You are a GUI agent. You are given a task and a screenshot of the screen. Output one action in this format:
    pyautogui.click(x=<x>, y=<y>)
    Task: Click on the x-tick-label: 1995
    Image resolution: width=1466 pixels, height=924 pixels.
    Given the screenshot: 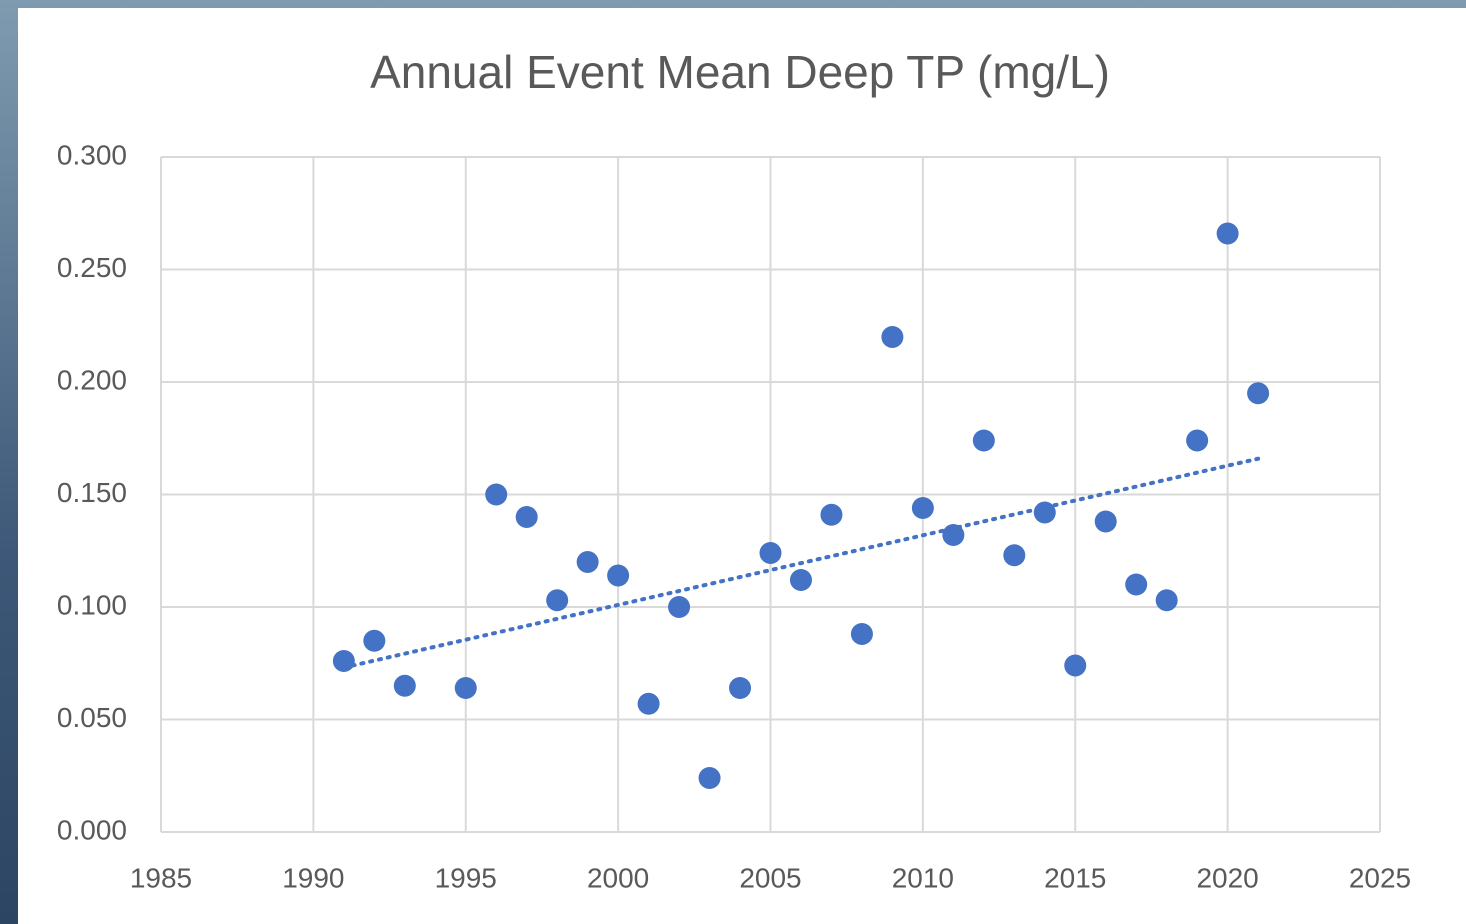 What is the action you would take?
    pyautogui.click(x=466, y=877)
    